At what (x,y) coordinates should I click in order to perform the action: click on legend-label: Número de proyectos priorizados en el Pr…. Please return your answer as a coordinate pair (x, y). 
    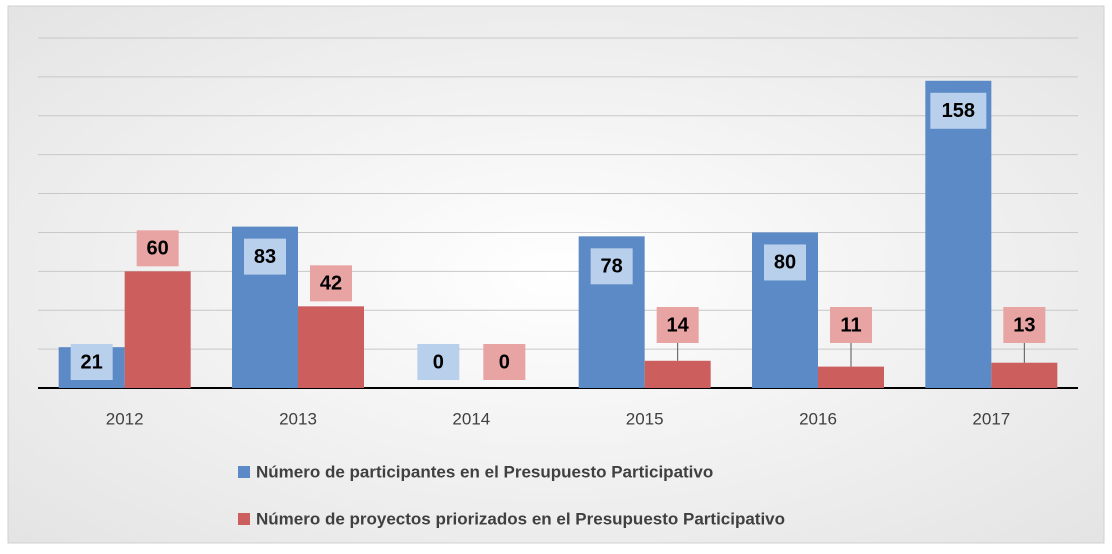
    Looking at the image, I should click on (520, 518).